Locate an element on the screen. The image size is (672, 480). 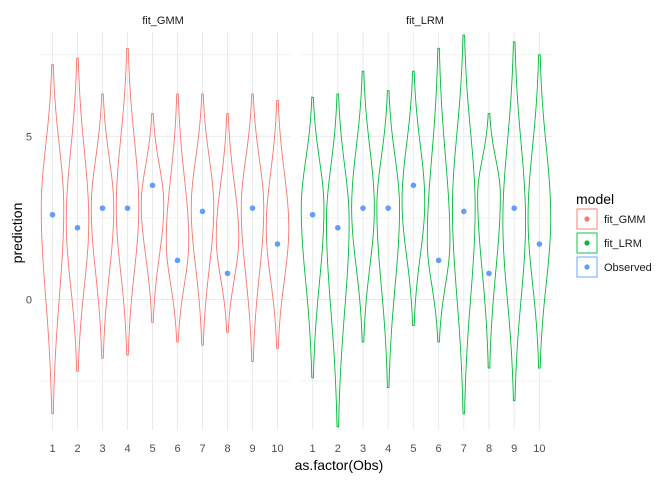
facet-strip-fit-lrm: fit_LRM is located at coordinates (425, 21).